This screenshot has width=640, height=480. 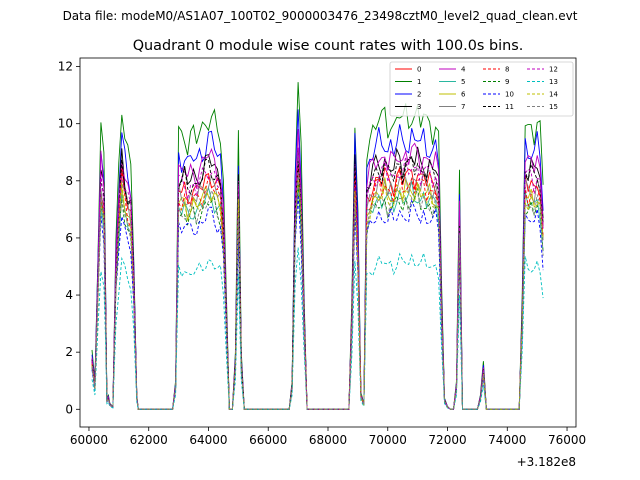 I want to click on x-tick-label: 72000, so click(x=447, y=440).